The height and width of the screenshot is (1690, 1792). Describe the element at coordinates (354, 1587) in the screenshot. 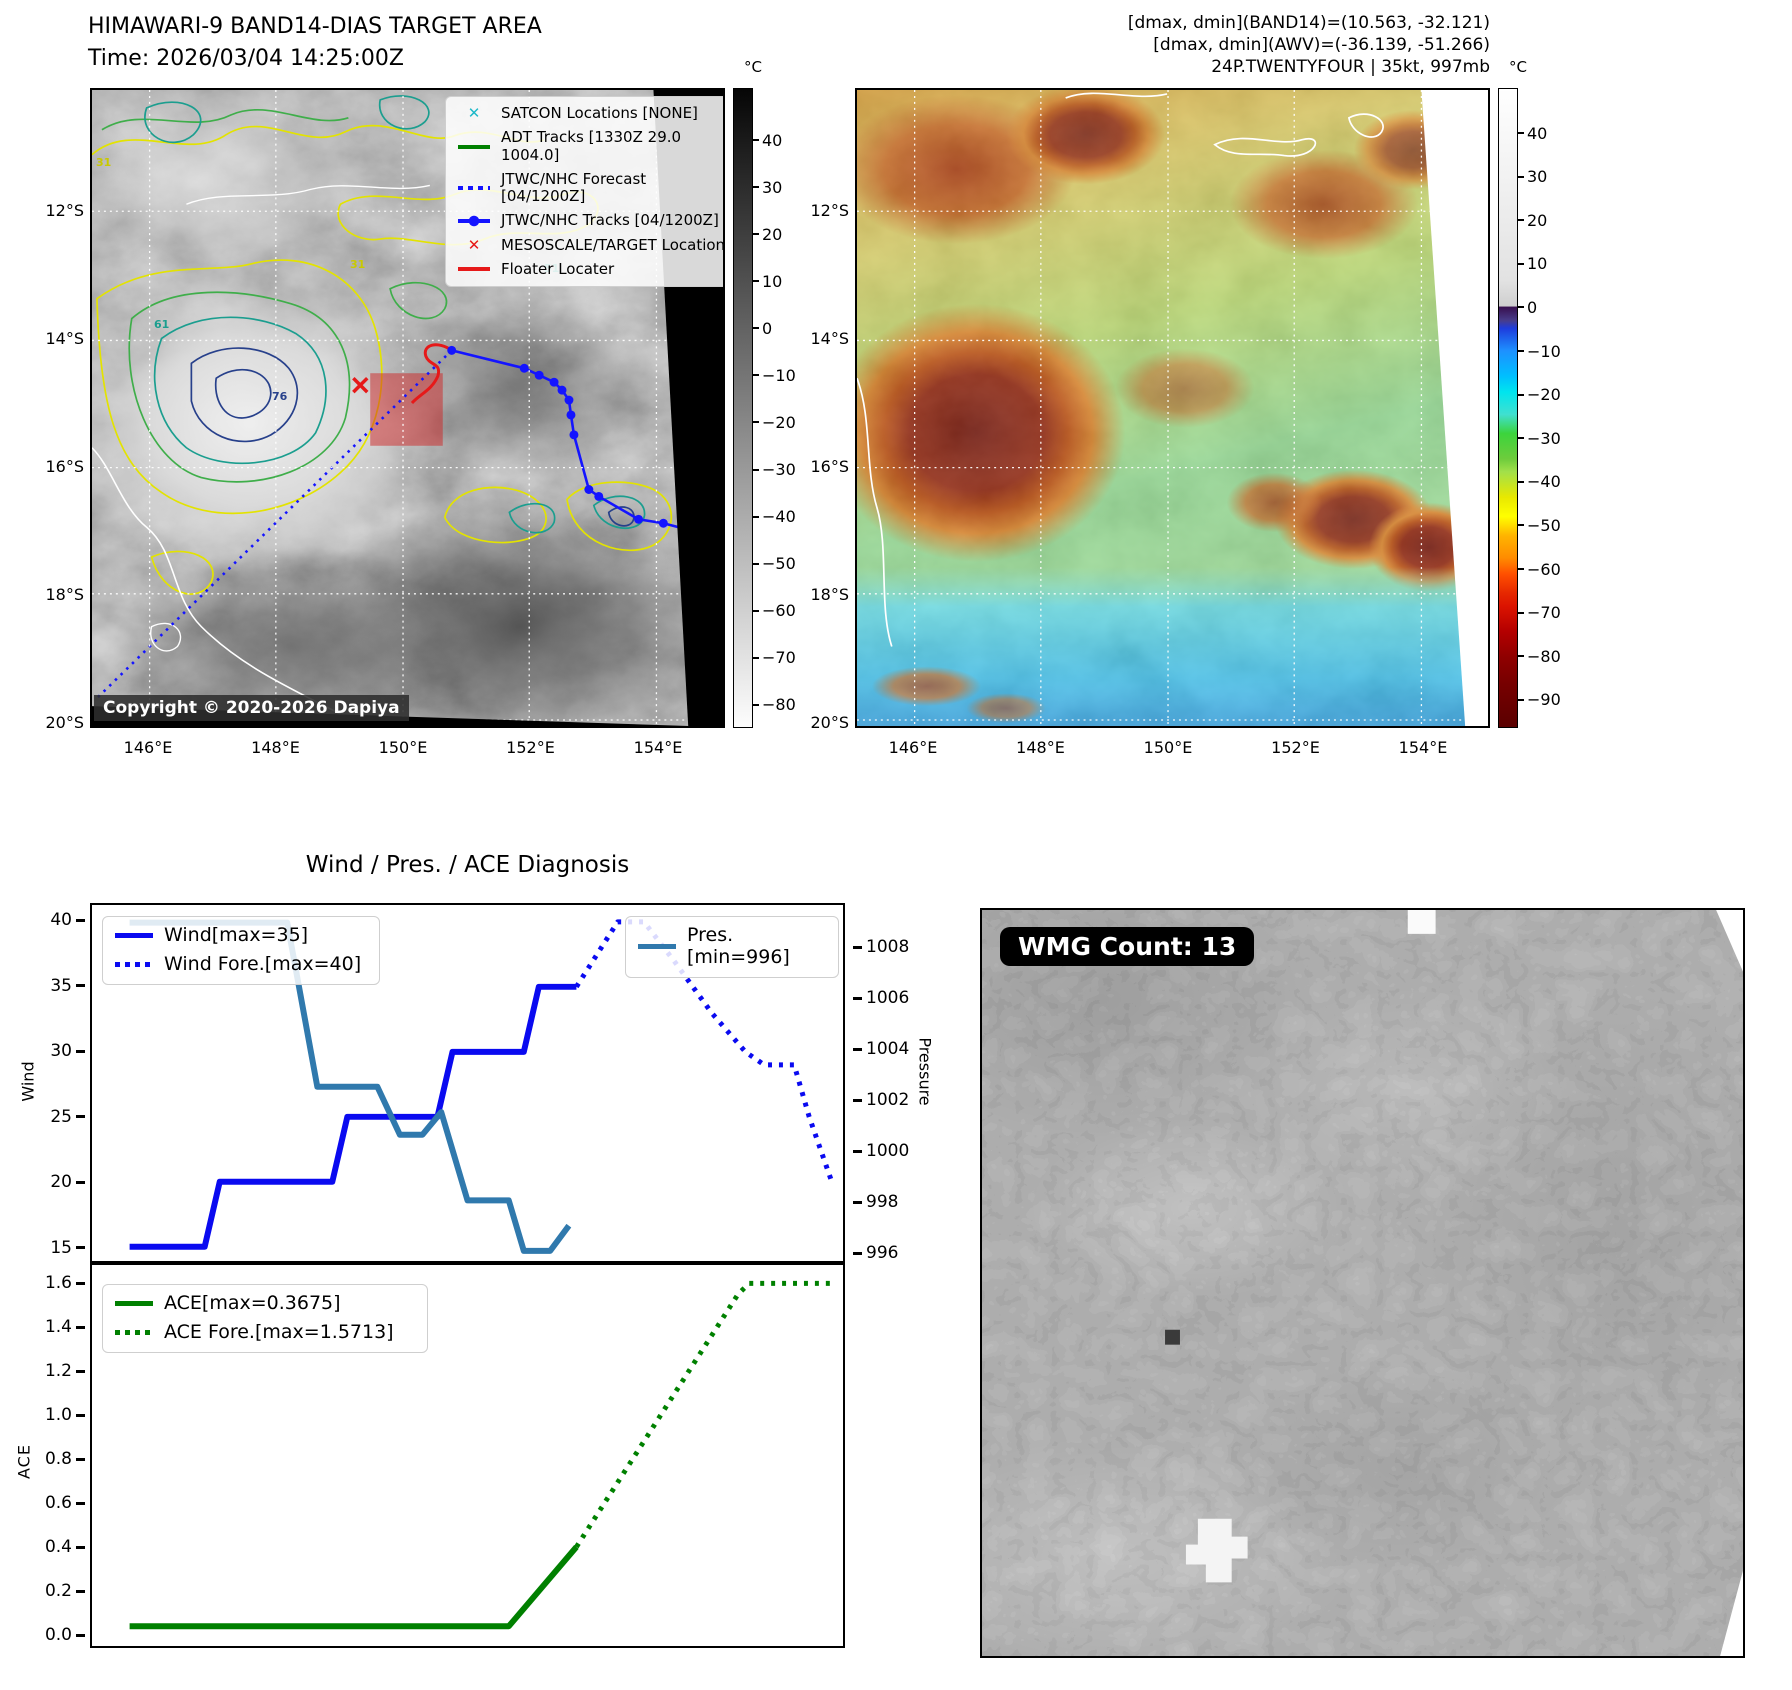

I see `series-ACE[max=0.3675]` at that location.